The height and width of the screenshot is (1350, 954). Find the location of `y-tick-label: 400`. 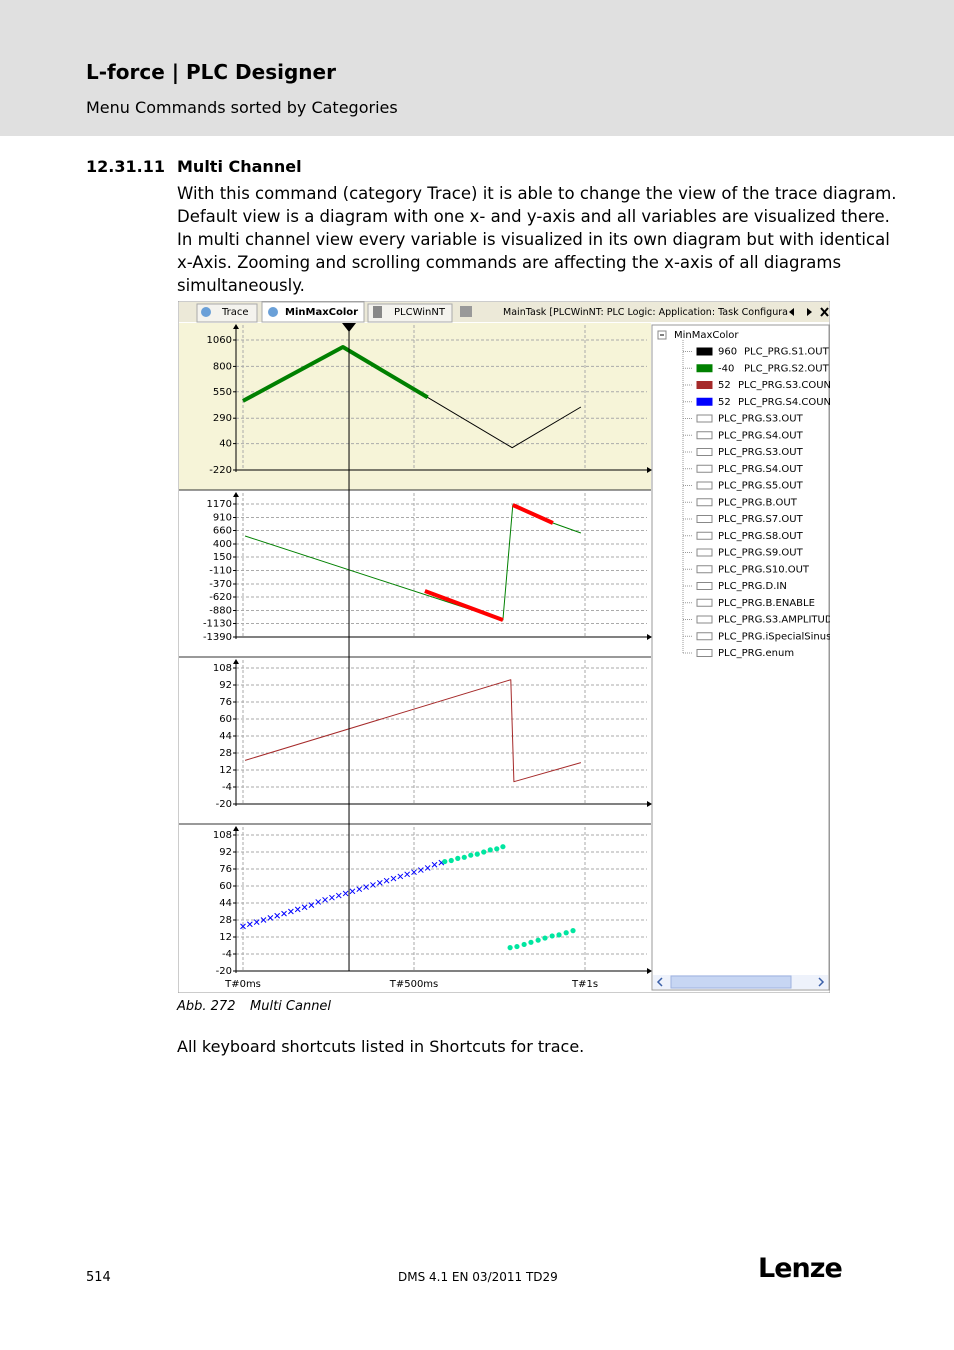

y-tick-label: 400 is located at coordinates (222, 544).